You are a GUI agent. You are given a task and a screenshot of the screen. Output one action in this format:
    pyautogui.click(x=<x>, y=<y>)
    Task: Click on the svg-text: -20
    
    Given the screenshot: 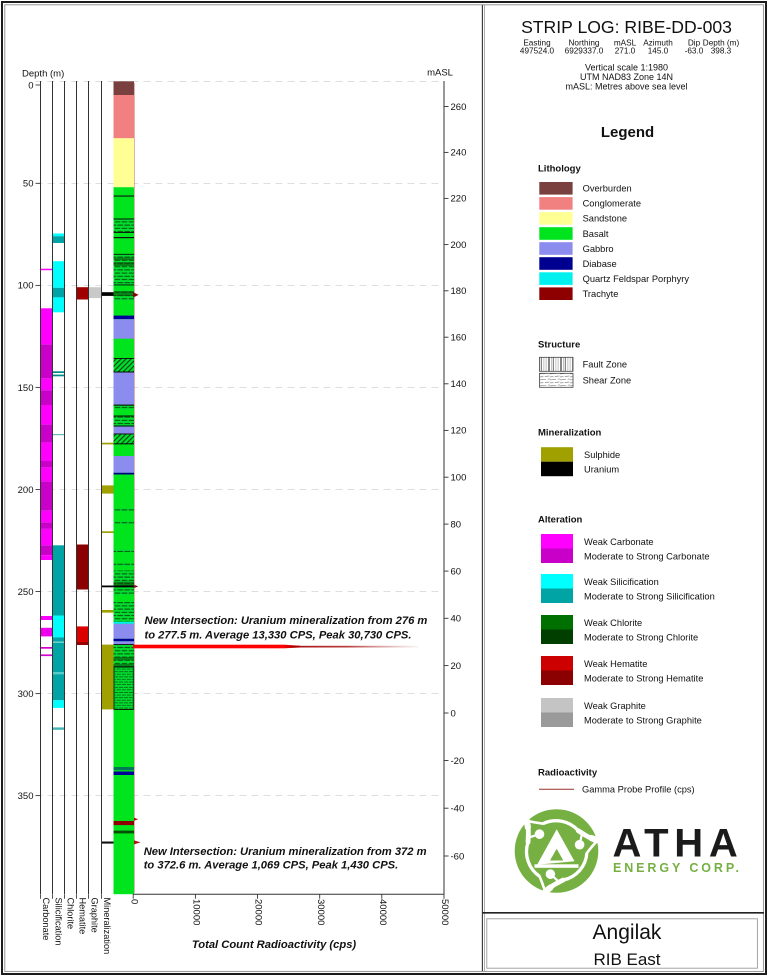 What is the action you would take?
    pyautogui.click(x=458, y=761)
    